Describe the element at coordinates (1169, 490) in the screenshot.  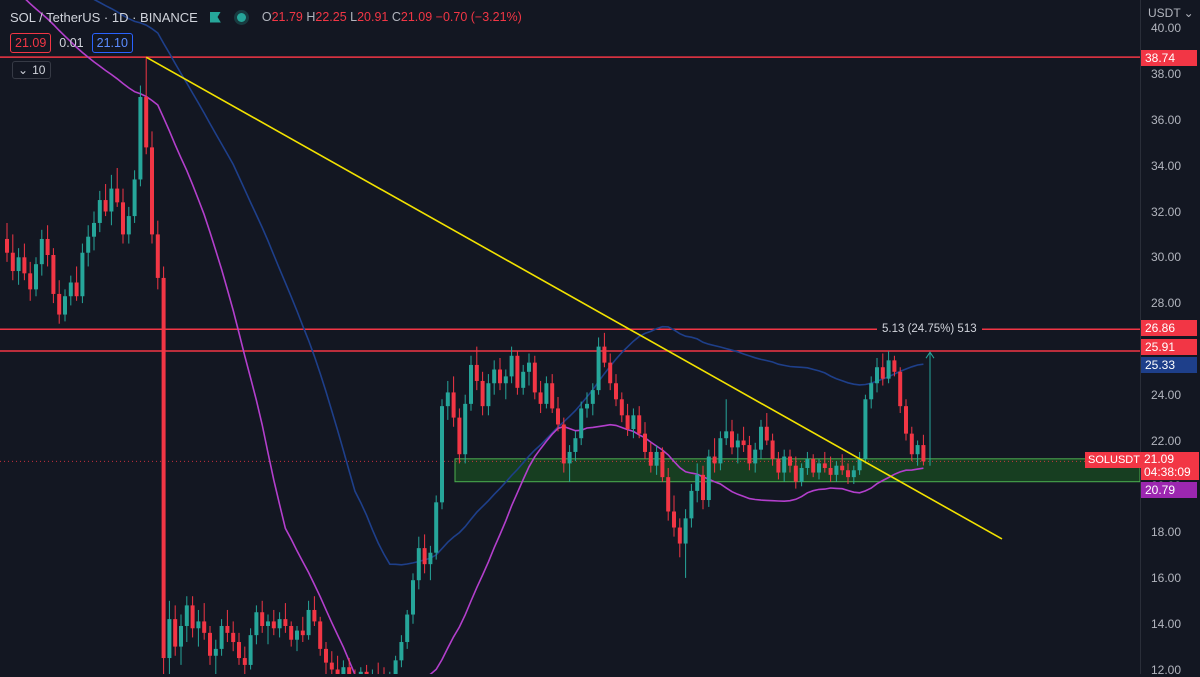
I see `price-label-ma-purple: 20.79` at that location.